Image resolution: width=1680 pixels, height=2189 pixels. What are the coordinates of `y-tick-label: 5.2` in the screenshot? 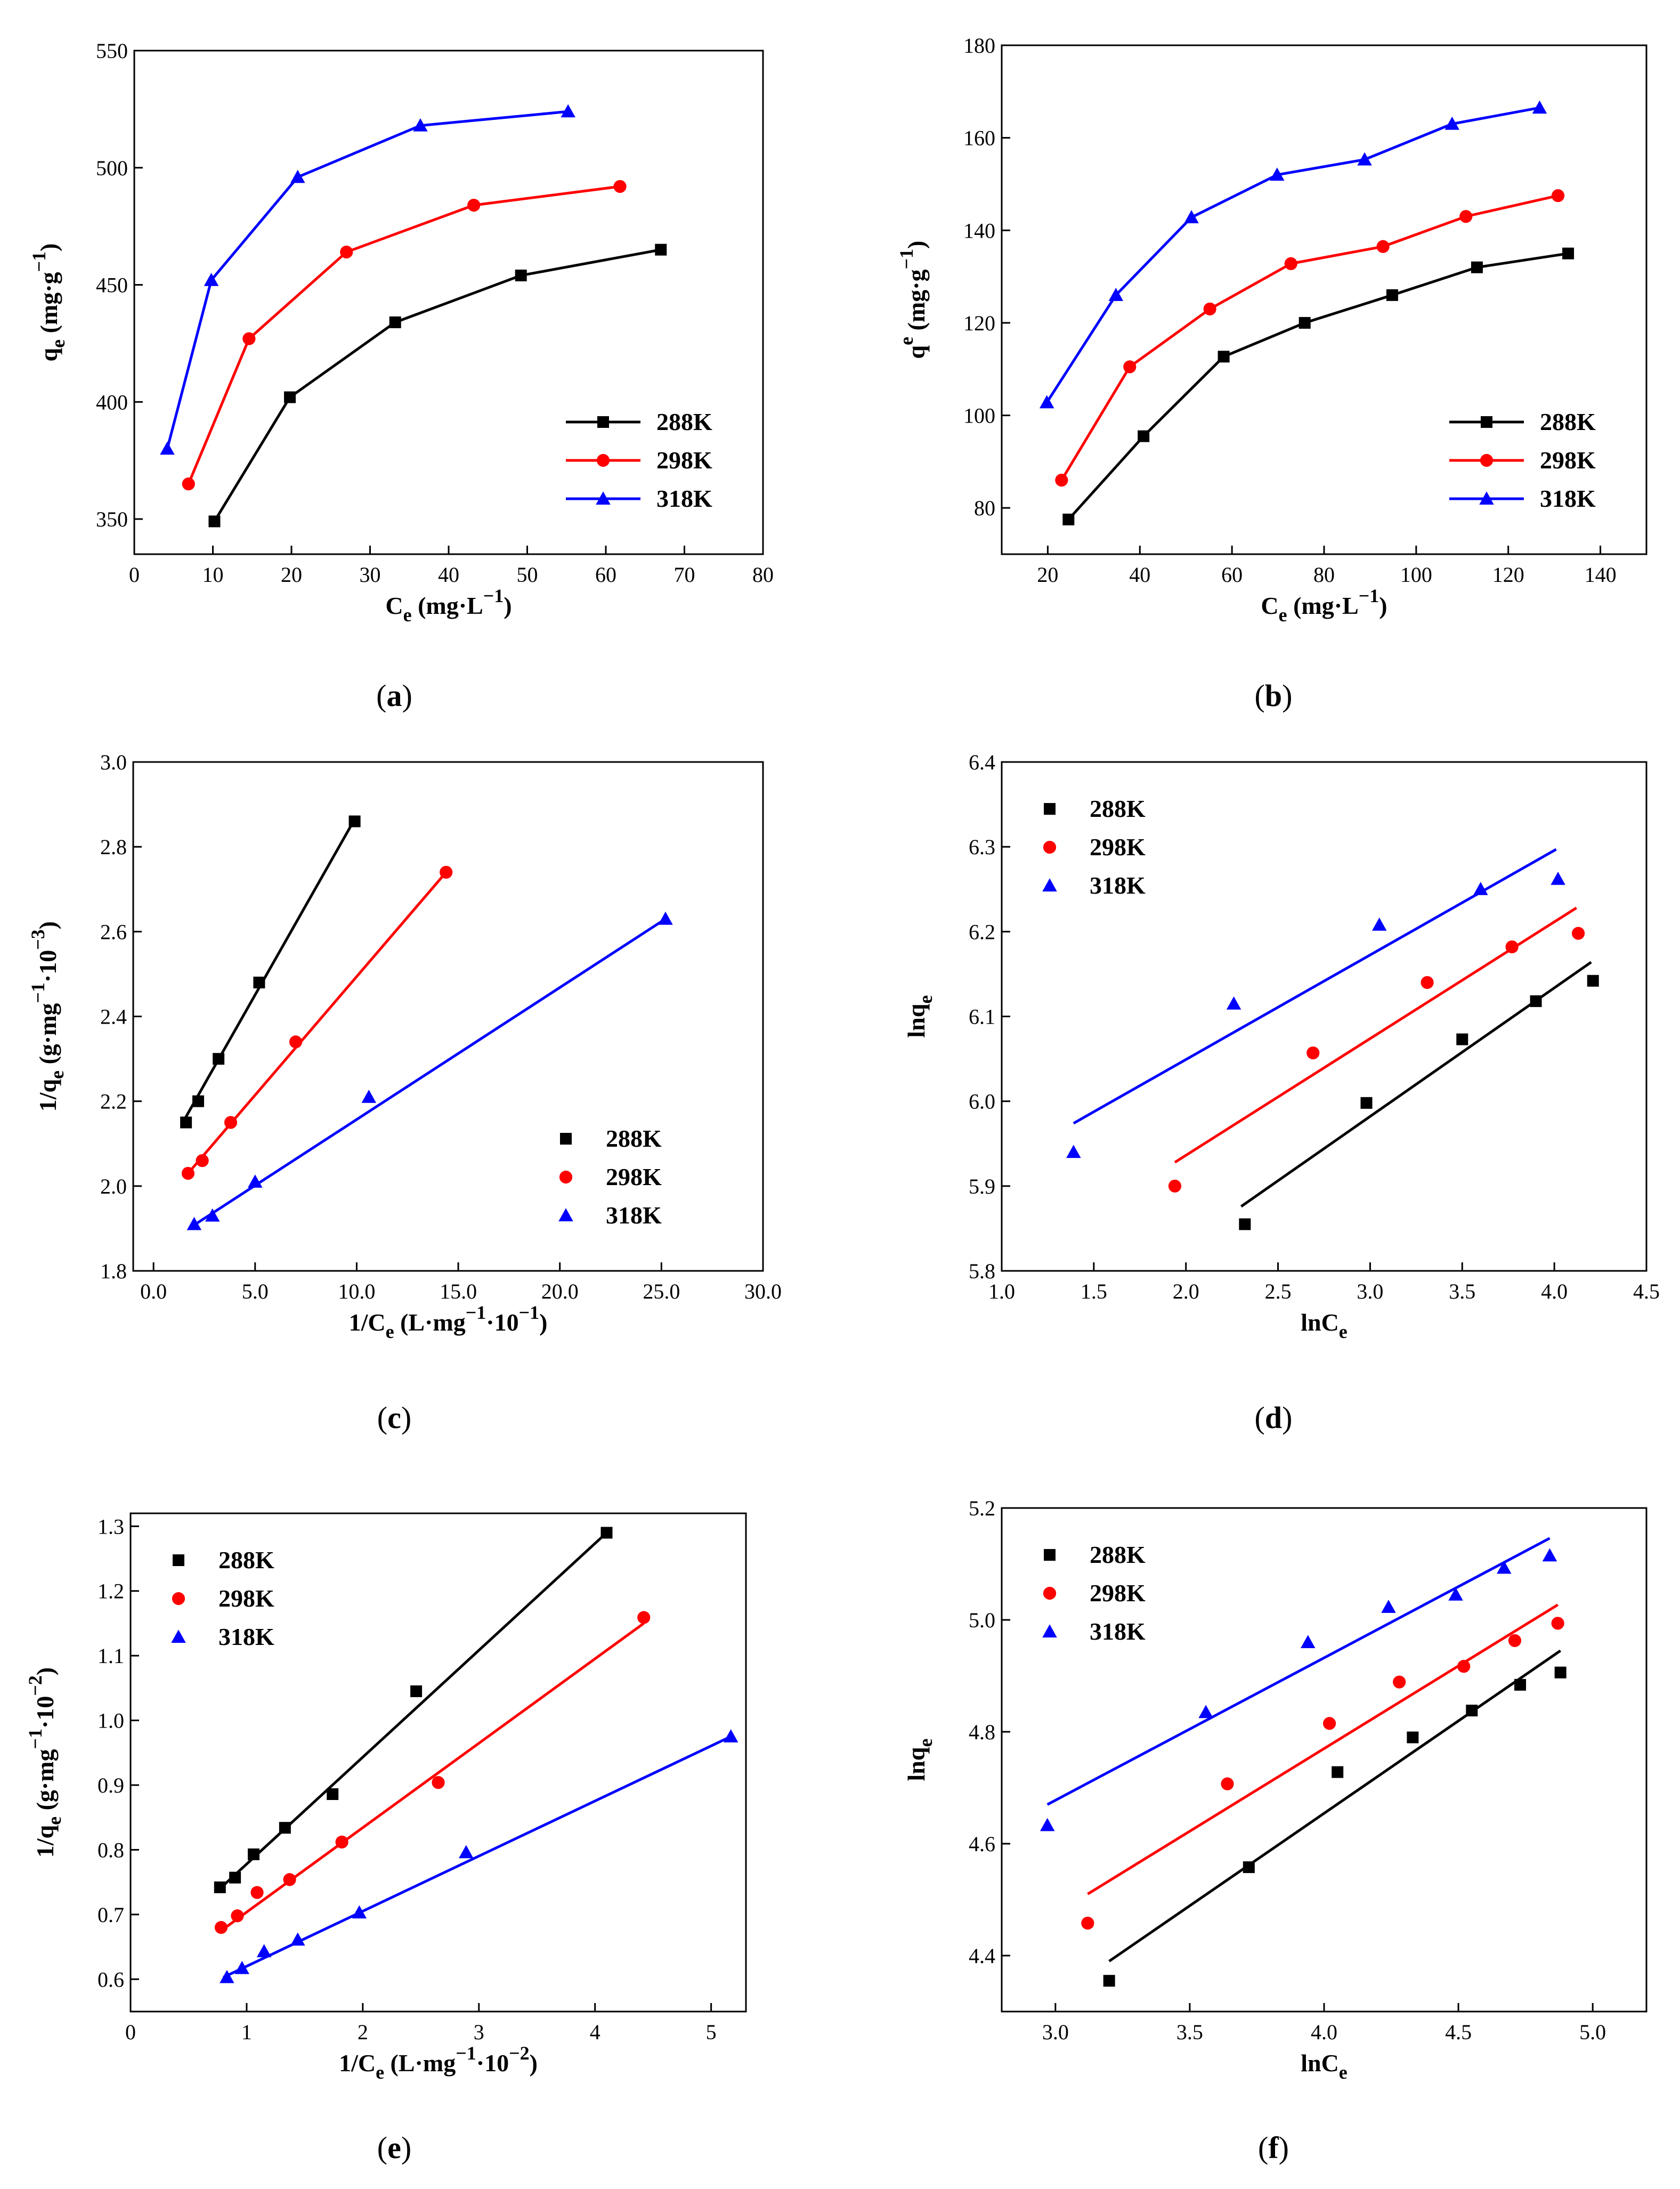 It's located at (982, 1508).